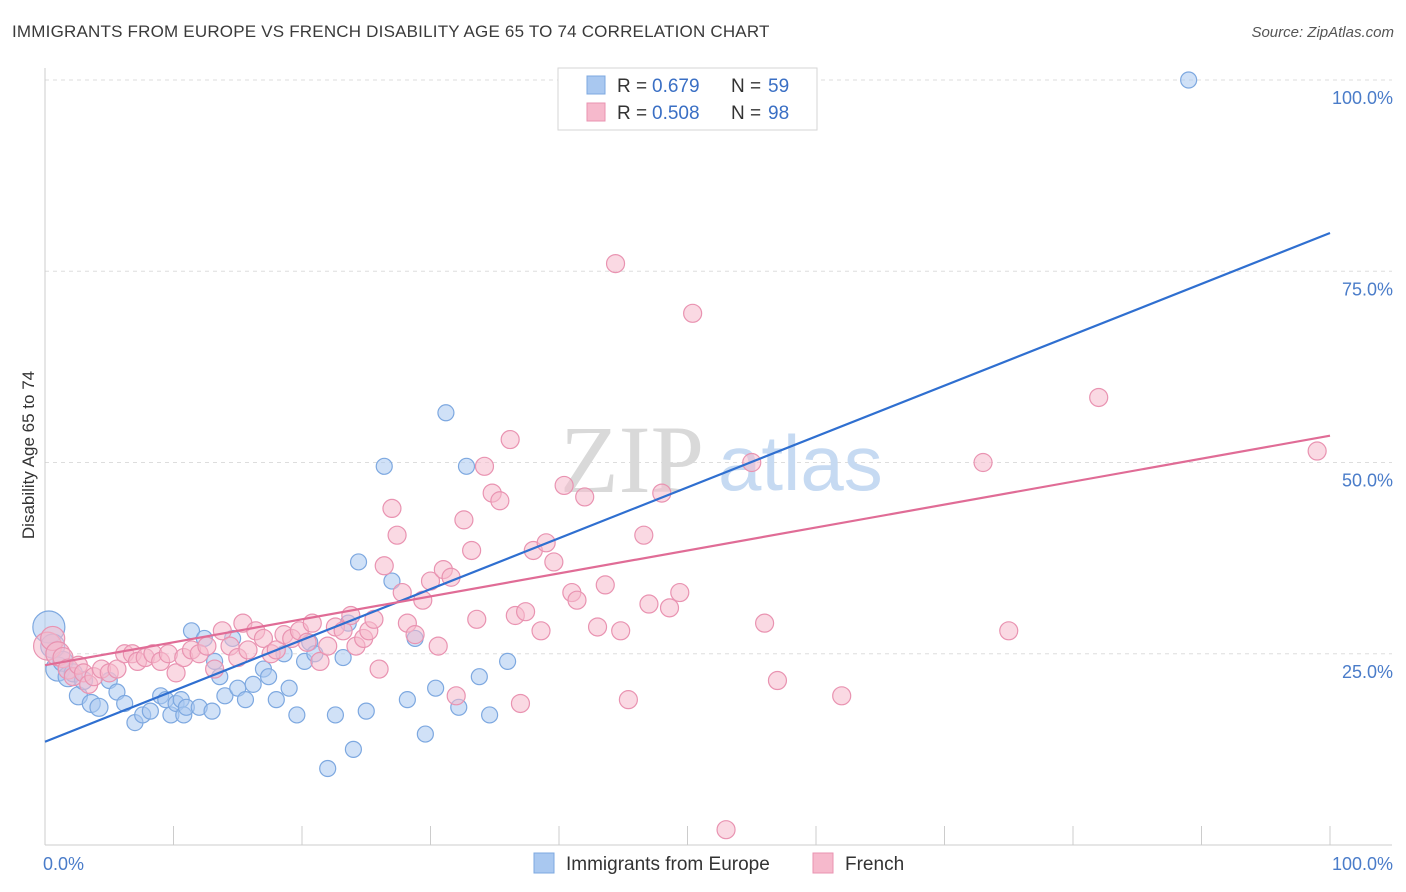  Describe the element at coordinates (63, 864) in the screenshot. I see `x-tick-label-0: 0.0%` at that location.